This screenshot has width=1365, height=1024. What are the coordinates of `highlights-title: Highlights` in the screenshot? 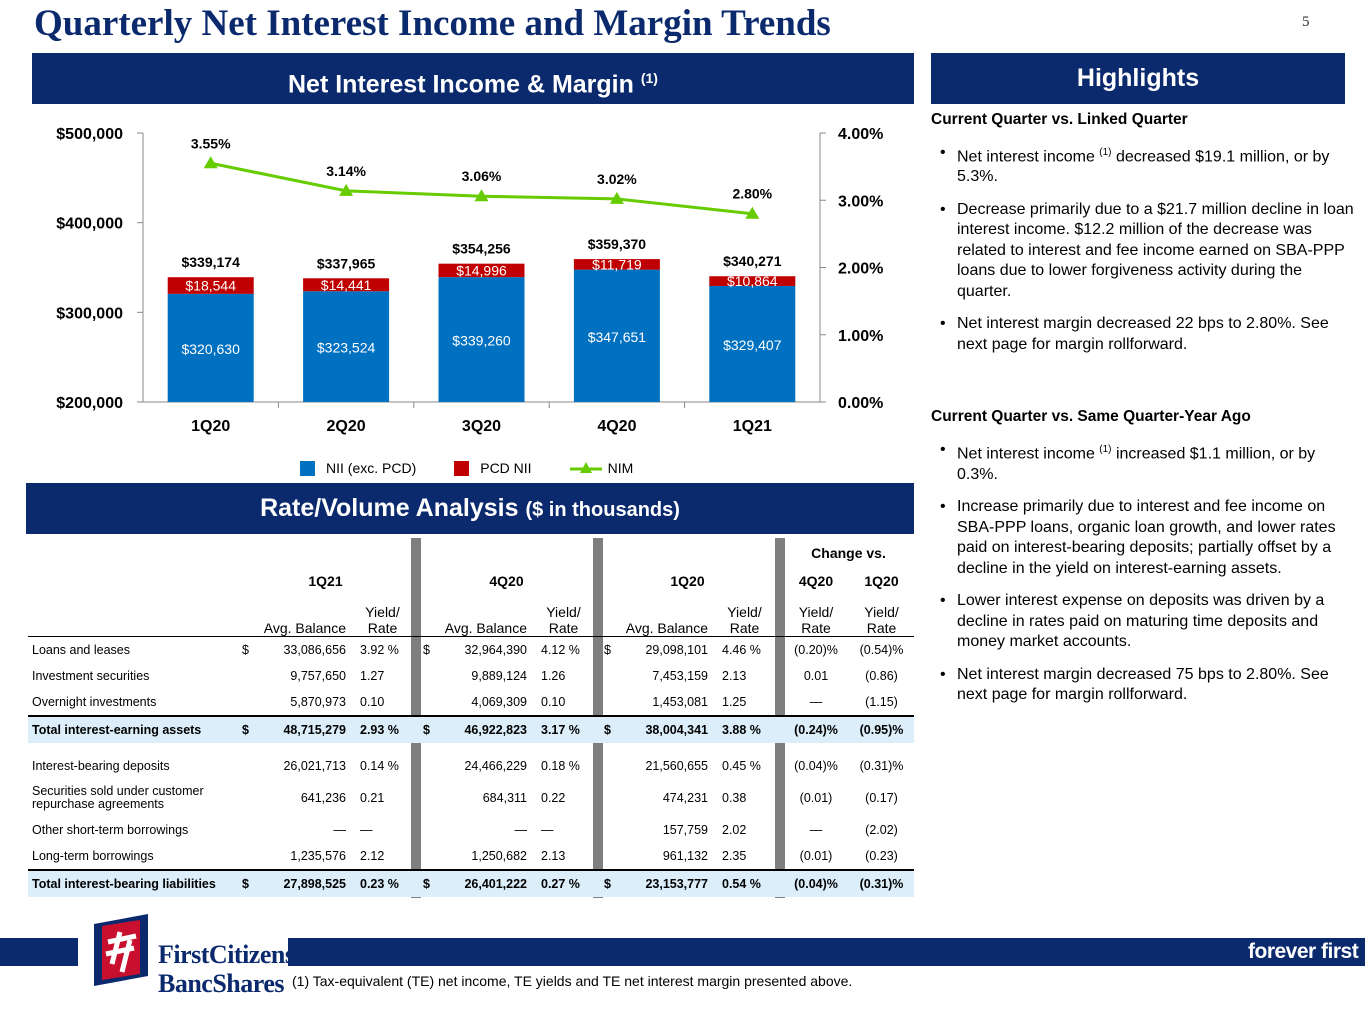 It's located at (1138, 78).